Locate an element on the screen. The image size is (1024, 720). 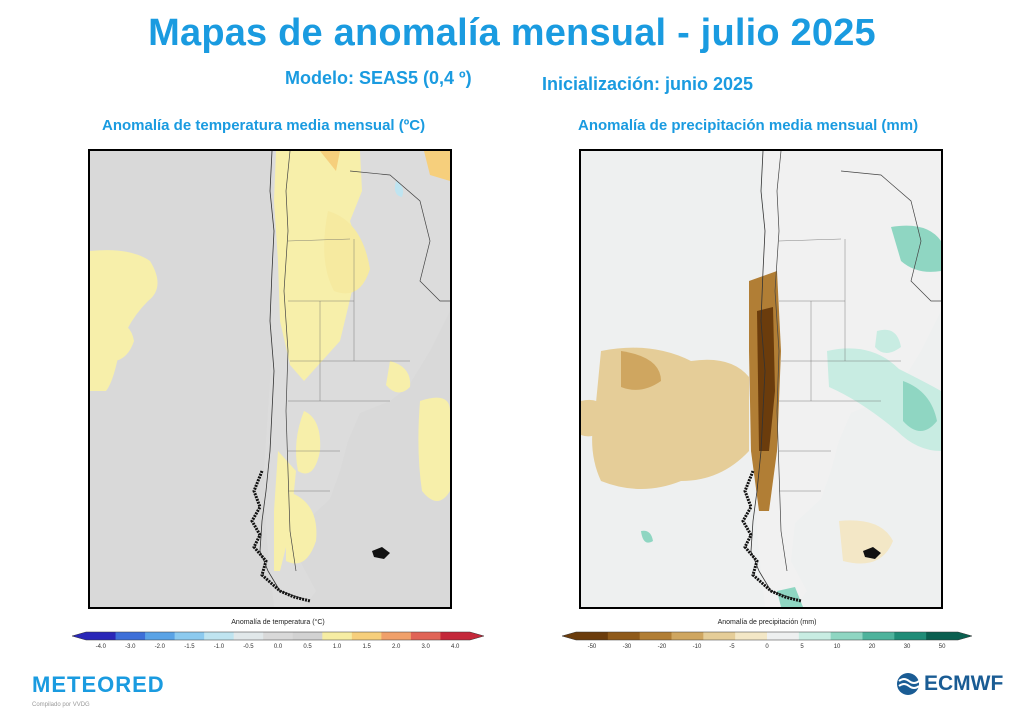
ecmwf-wave-icon is located at coordinates (908, 684).